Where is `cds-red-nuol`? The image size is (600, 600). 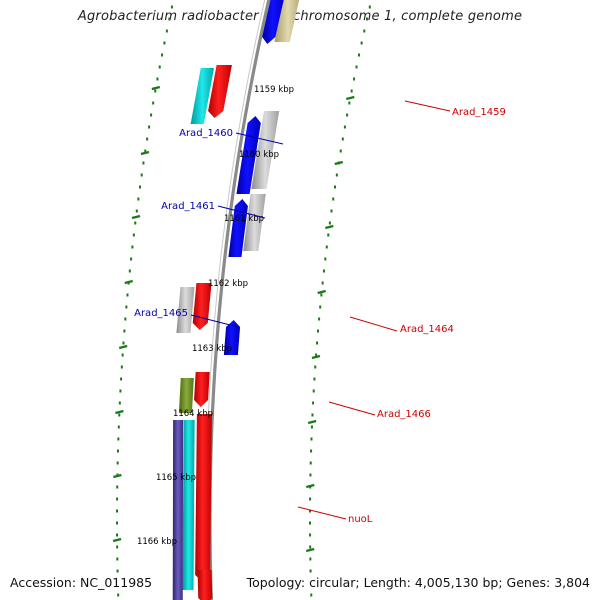
cds-red-nuol is located at coordinates (203, 498).